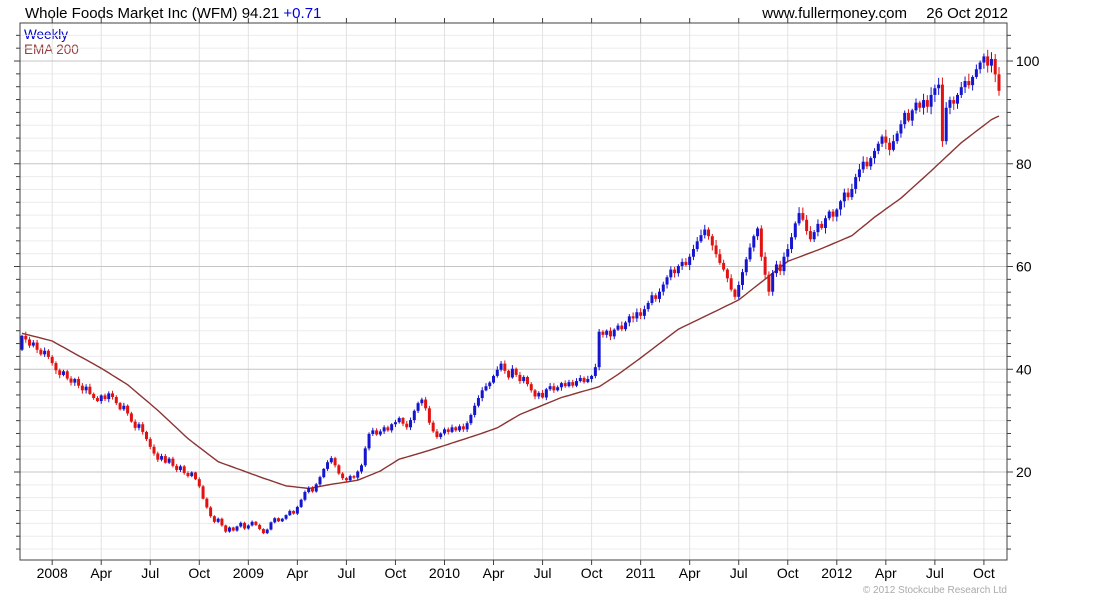 The height and width of the screenshot is (600, 1100). What do you see at coordinates (1024, 267) in the screenshot?
I see `y-tick-label: 60` at bounding box center [1024, 267].